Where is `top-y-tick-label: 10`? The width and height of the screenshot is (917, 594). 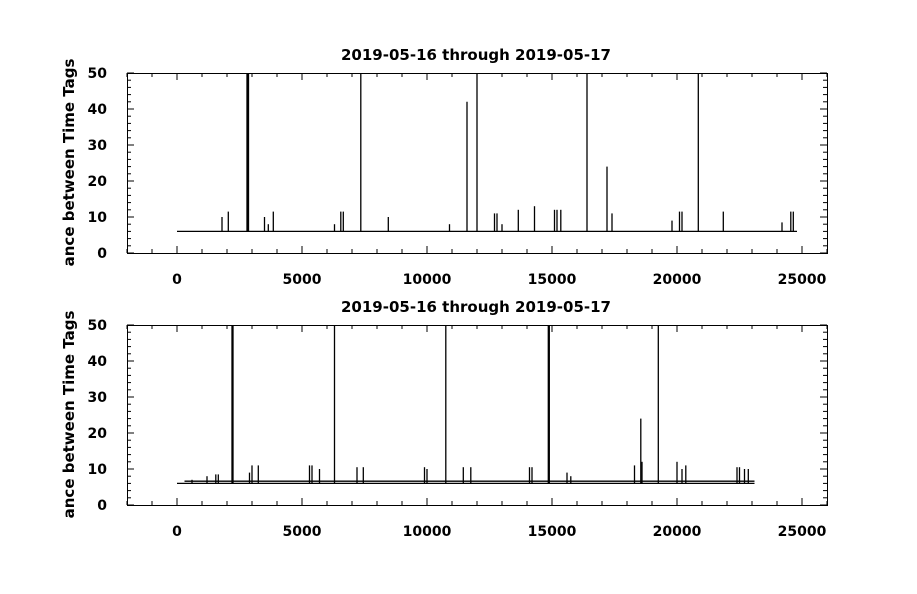
top-y-tick-label: 10 is located at coordinates (98, 218).